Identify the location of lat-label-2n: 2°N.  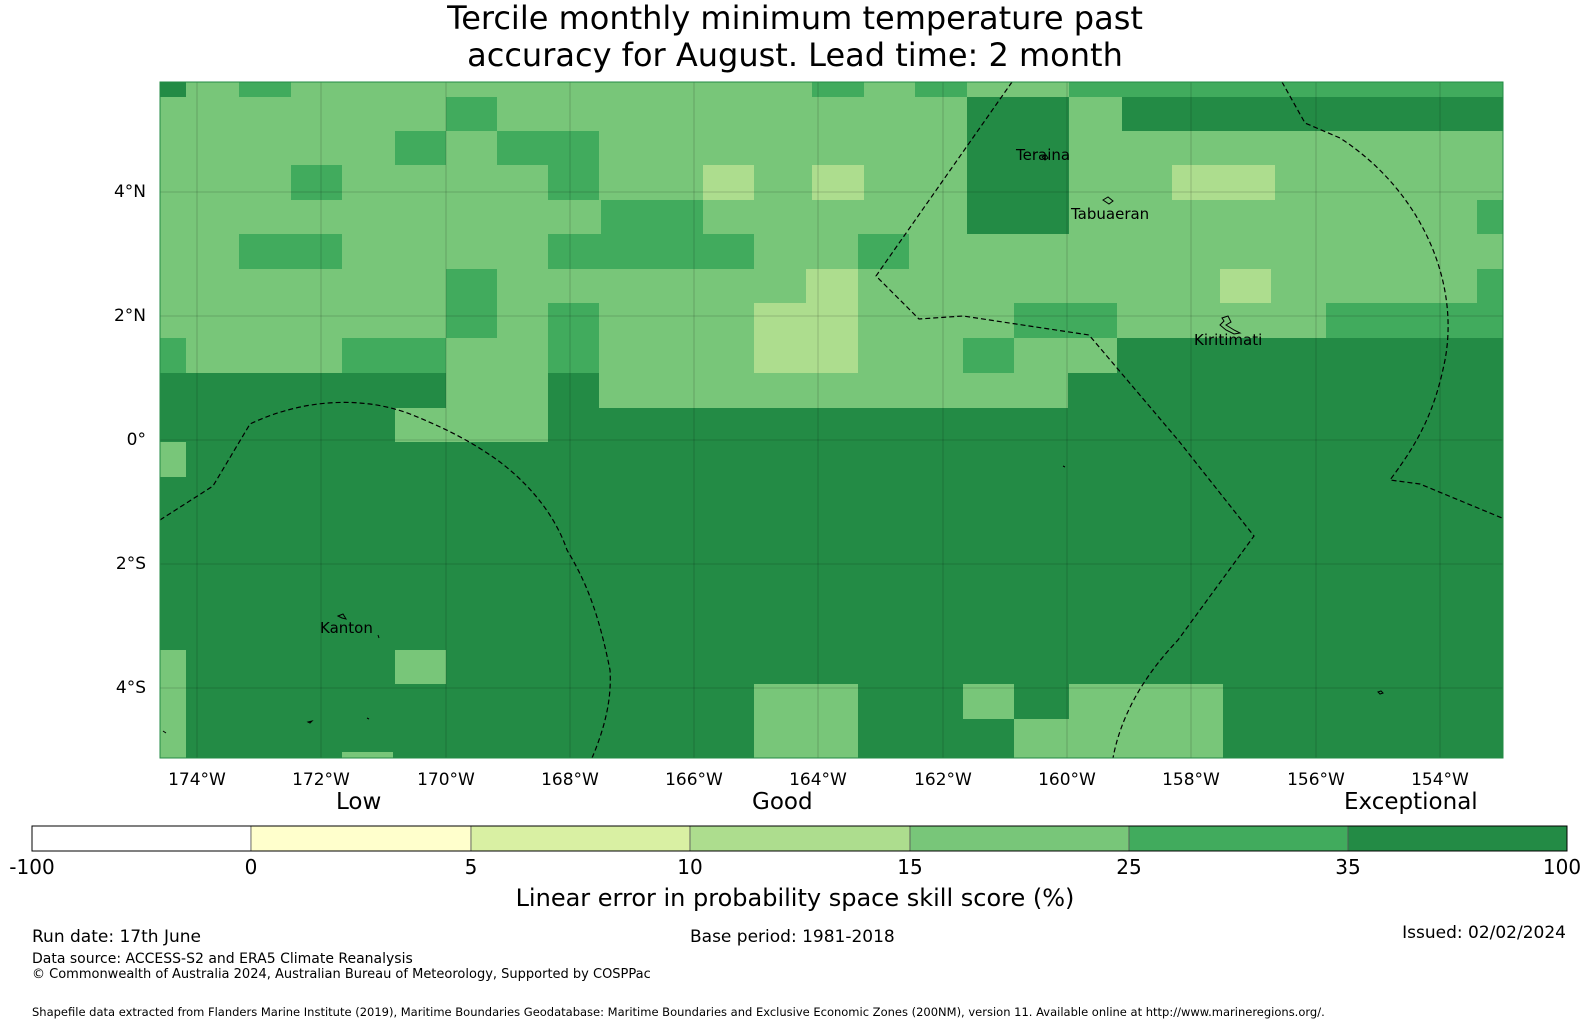
(129, 316).